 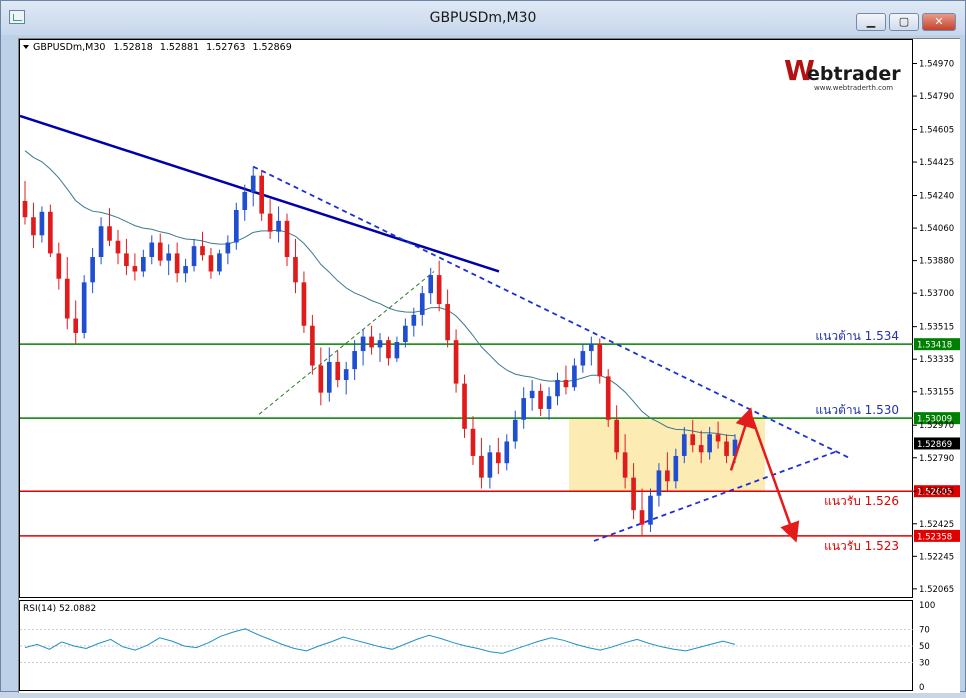 What do you see at coordinates (861, 501) in the screenshot?
I see `level-annotation-label: แนวรับ 1.526` at bounding box center [861, 501].